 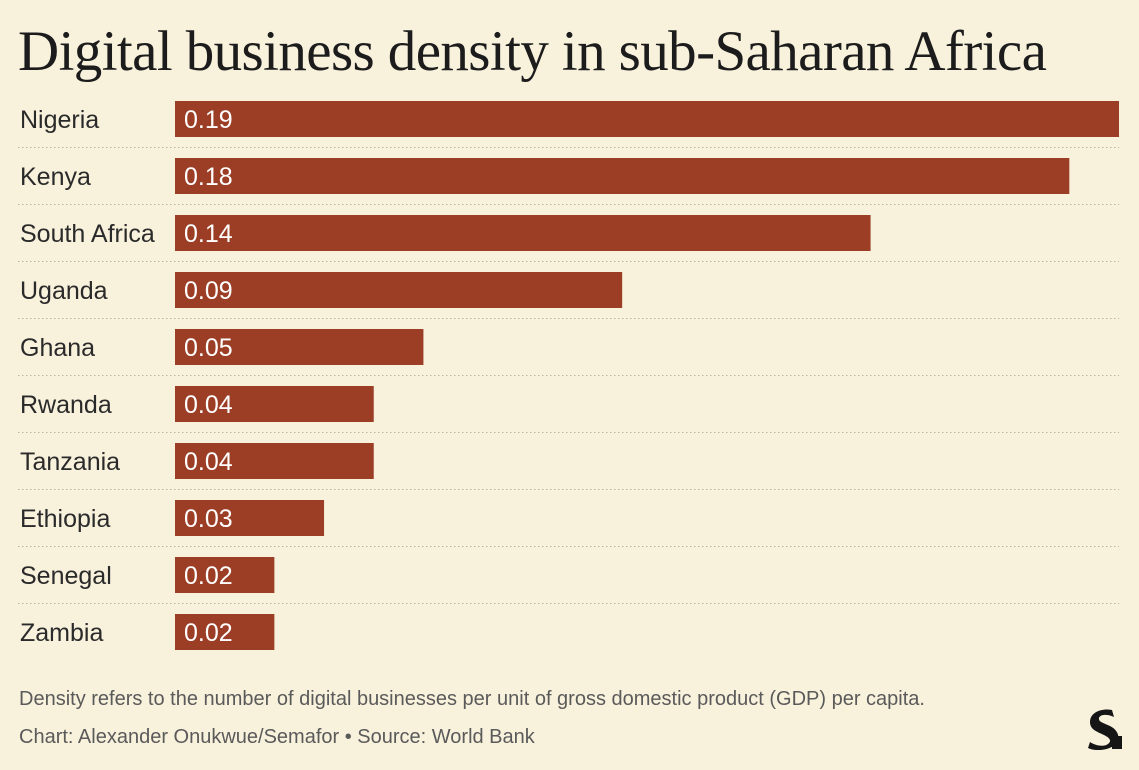 What do you see at coordinates (65, 519) in the screenshot?
I see `category-label: Ethiopia` at bounding box center [65, 519].